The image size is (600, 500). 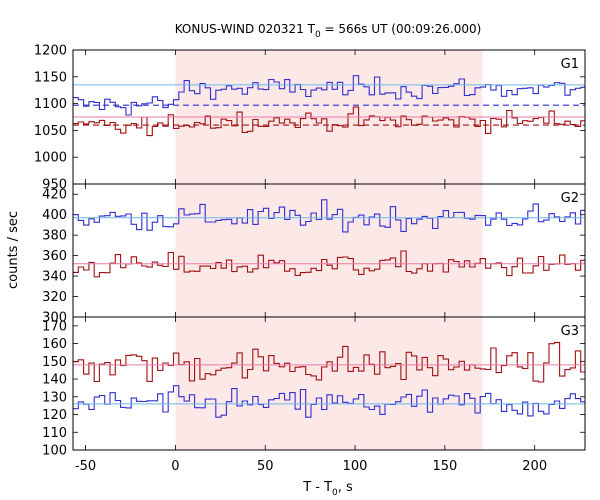 What do you see at coordinates (311, 466) in the screenshot?
I see `x-ticks: -50 0 50 100 150 200` at bounding box center [311, 466].